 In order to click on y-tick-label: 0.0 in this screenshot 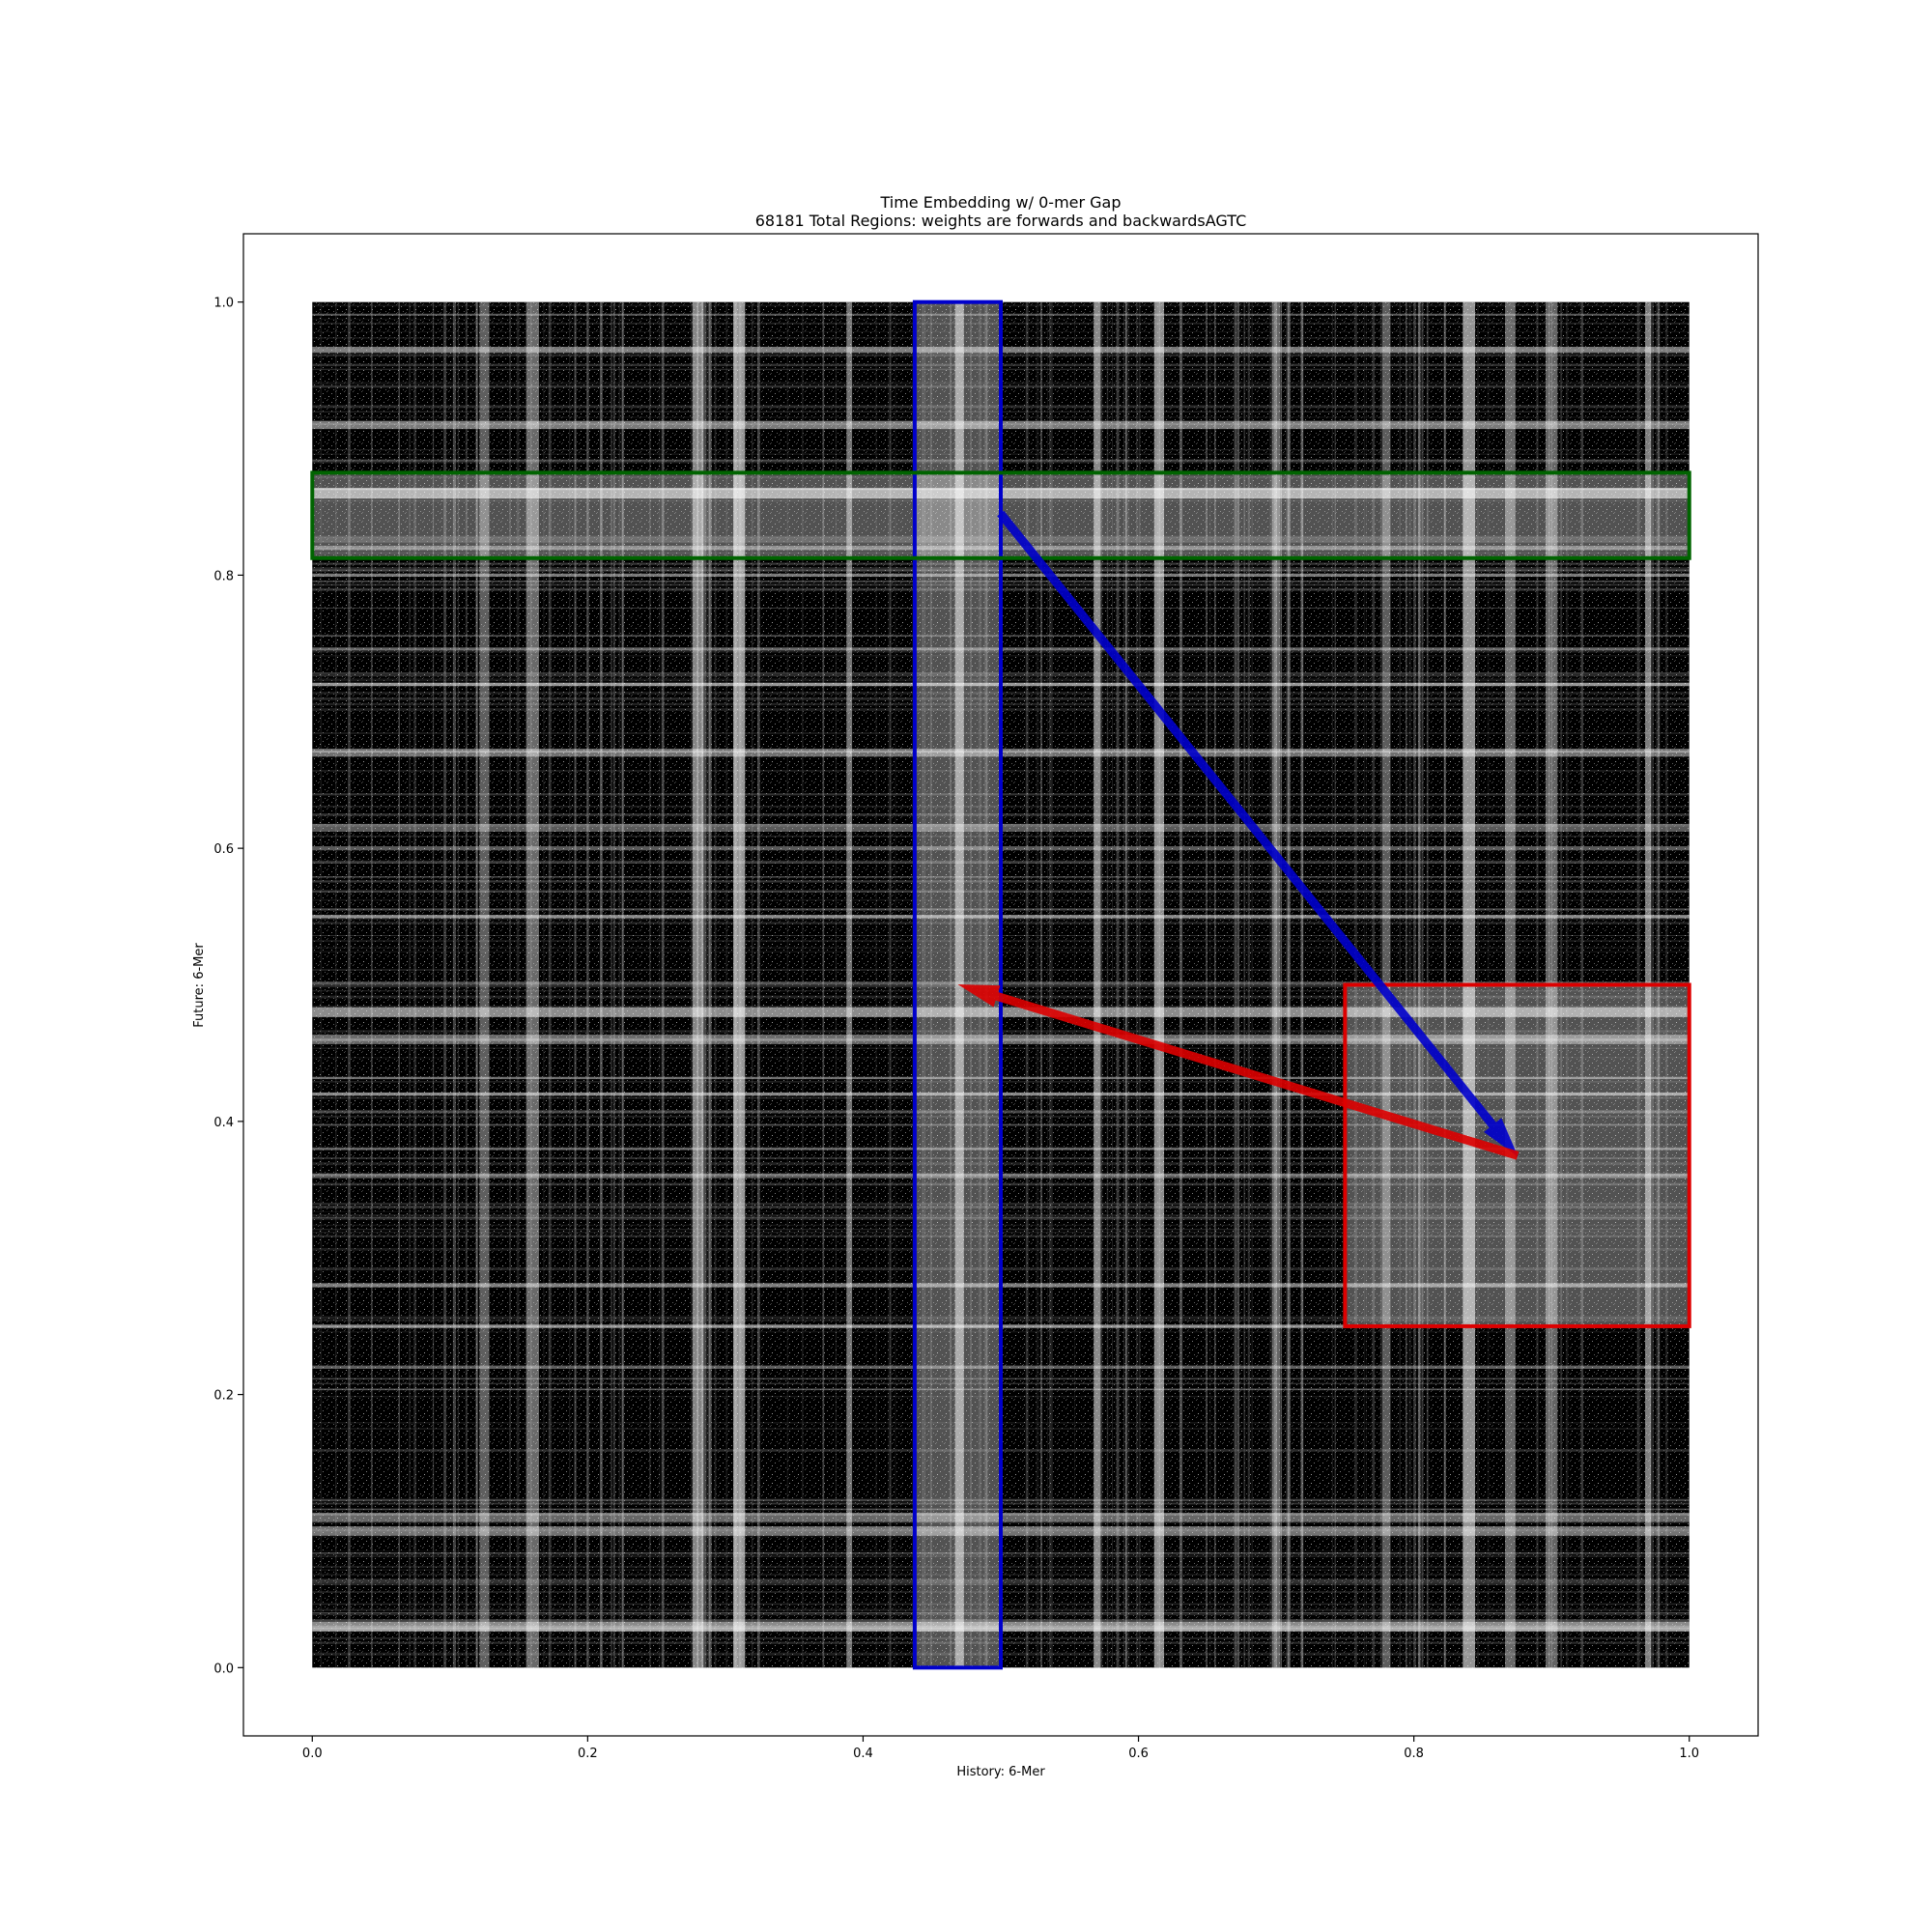, I will do `click(223, 1669)`.